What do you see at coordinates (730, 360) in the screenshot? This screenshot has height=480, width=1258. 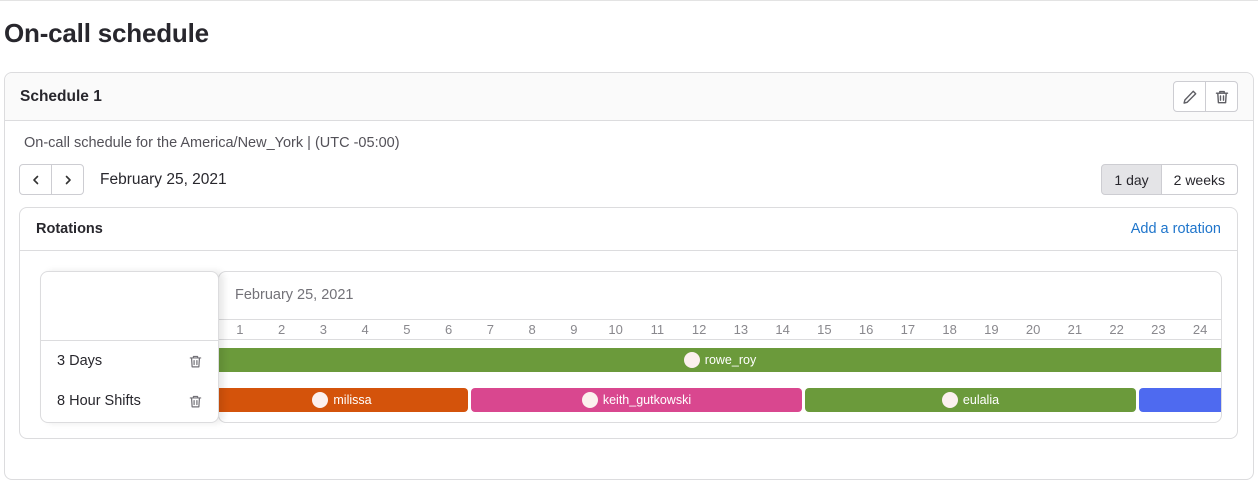 I see `shift-user-name: rowe_roy` at bounding box center [730, 360].